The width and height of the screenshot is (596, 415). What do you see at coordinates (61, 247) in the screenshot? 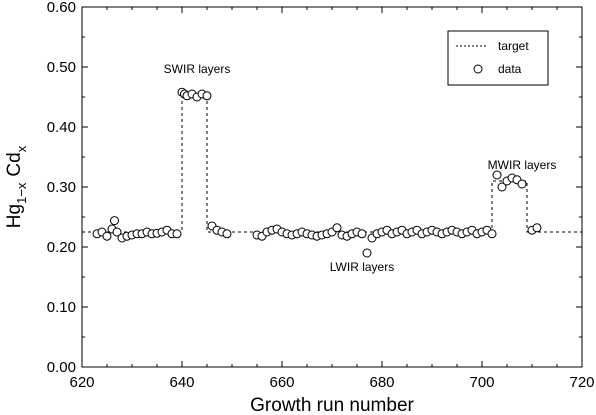
I see `y-tick-label: 0.20` at bounding box center [61, 247].